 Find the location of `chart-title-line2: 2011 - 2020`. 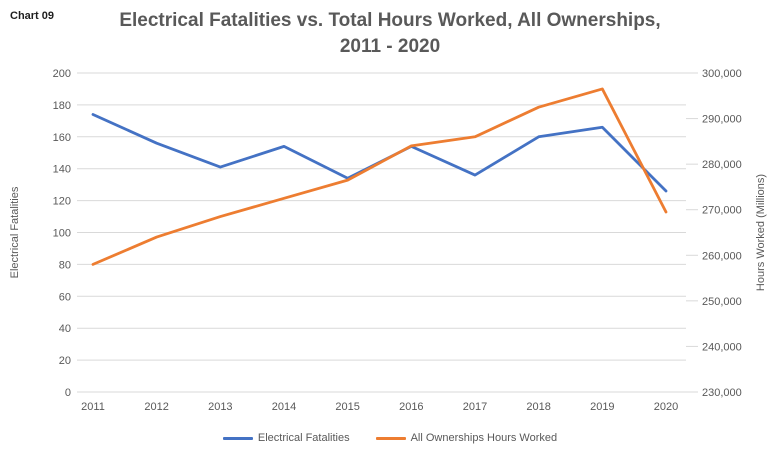

chart-title-line2: 2011 - 2020 is located at coordinates (390, 46).